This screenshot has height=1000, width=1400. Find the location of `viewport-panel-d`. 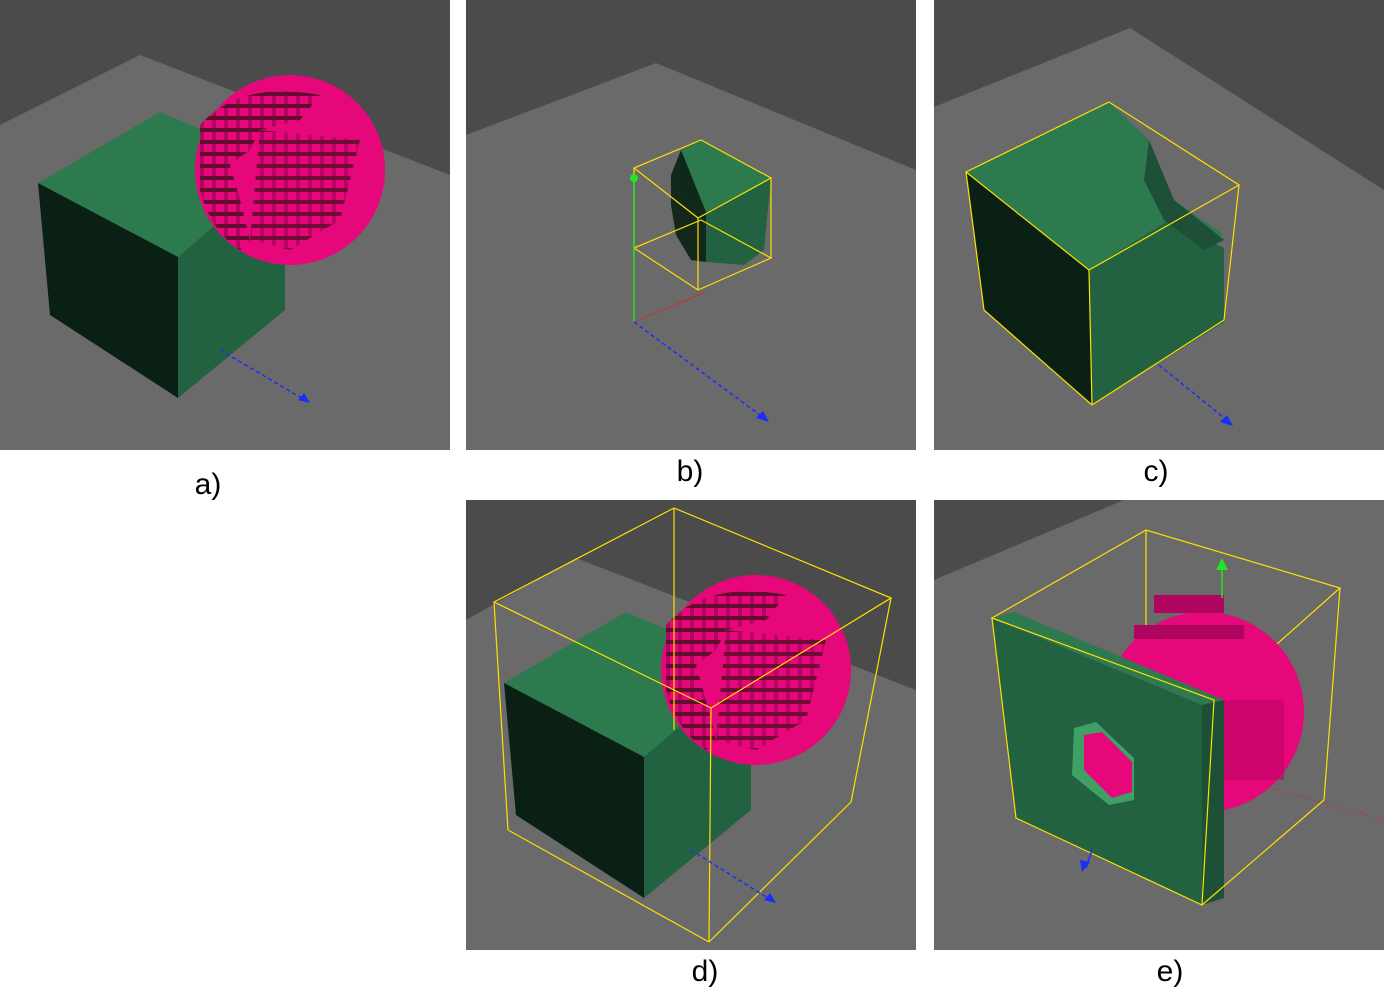

viewport-panel-d is located at coordinates (691, 725).